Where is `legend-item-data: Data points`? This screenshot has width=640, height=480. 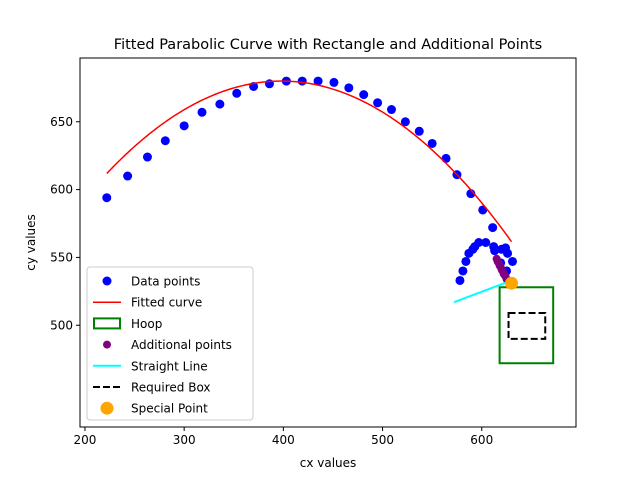
legend-item-data: Data points is located at coordinates (151, 282).